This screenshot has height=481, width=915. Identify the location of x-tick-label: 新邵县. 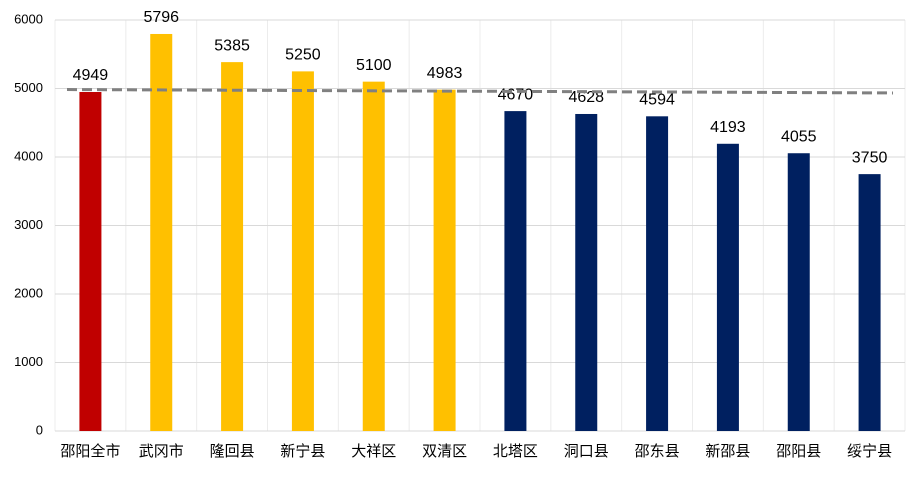
(727, 451).